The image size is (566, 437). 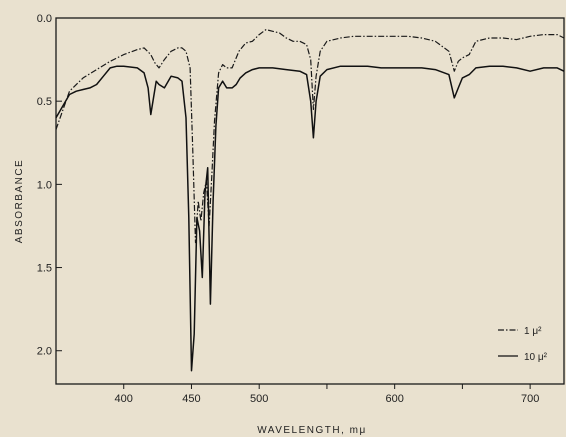 What do you see at coordinates (536, 357) in the screenshot?
I see `legend-label-2: 10 μ²` at bounding box center [536, 357].